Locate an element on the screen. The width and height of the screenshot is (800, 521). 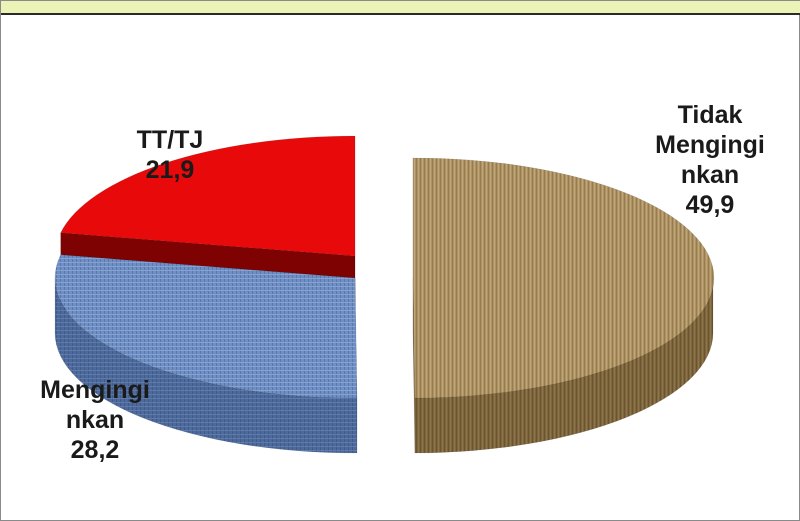
data-label: Tidak Mengingi nkan 49,9 is located at coordinates (710, 160).